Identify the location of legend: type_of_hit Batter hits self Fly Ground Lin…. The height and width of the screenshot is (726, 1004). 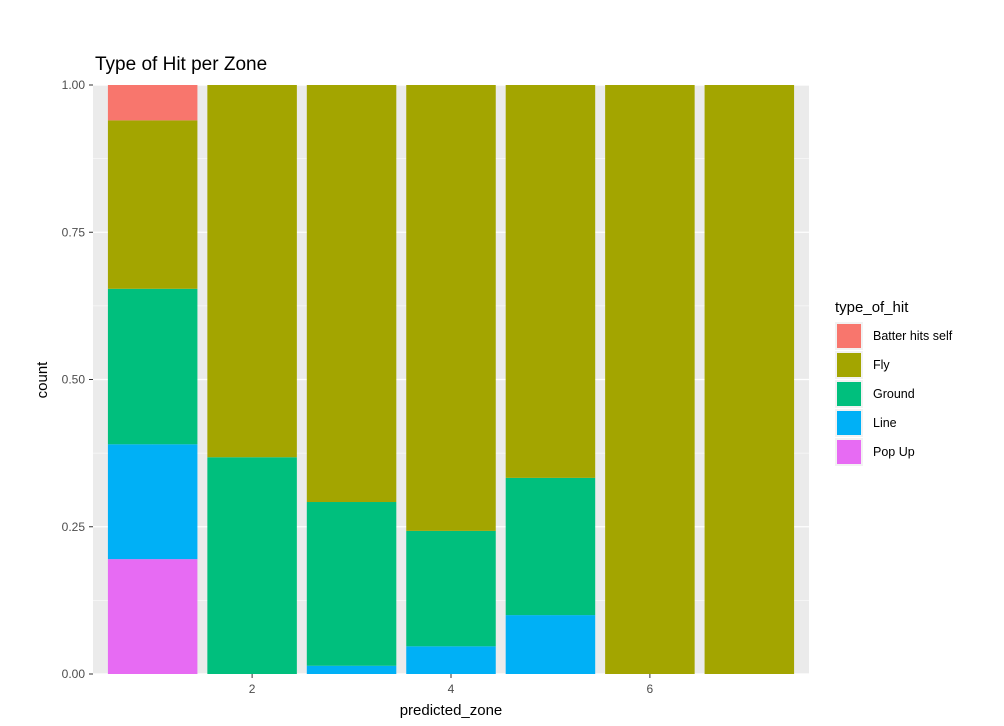
(894, 382).